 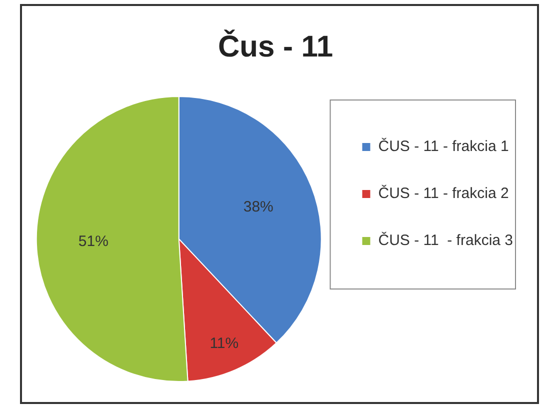 What do you see at coordinates (258, 207) in the screenshot?
I see `data-label: 38%` at bounding box center [258, 207].